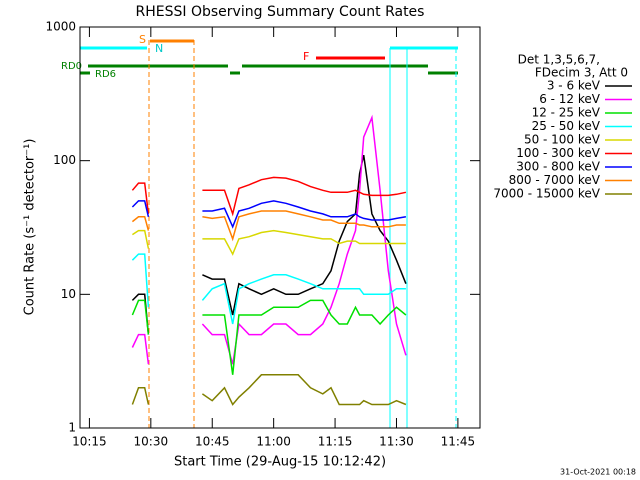  What do you see at coordinates (566, 126) in the screenshot?
I see `legend-label: 25 - 50 keV` at bounding box center [566, 126].